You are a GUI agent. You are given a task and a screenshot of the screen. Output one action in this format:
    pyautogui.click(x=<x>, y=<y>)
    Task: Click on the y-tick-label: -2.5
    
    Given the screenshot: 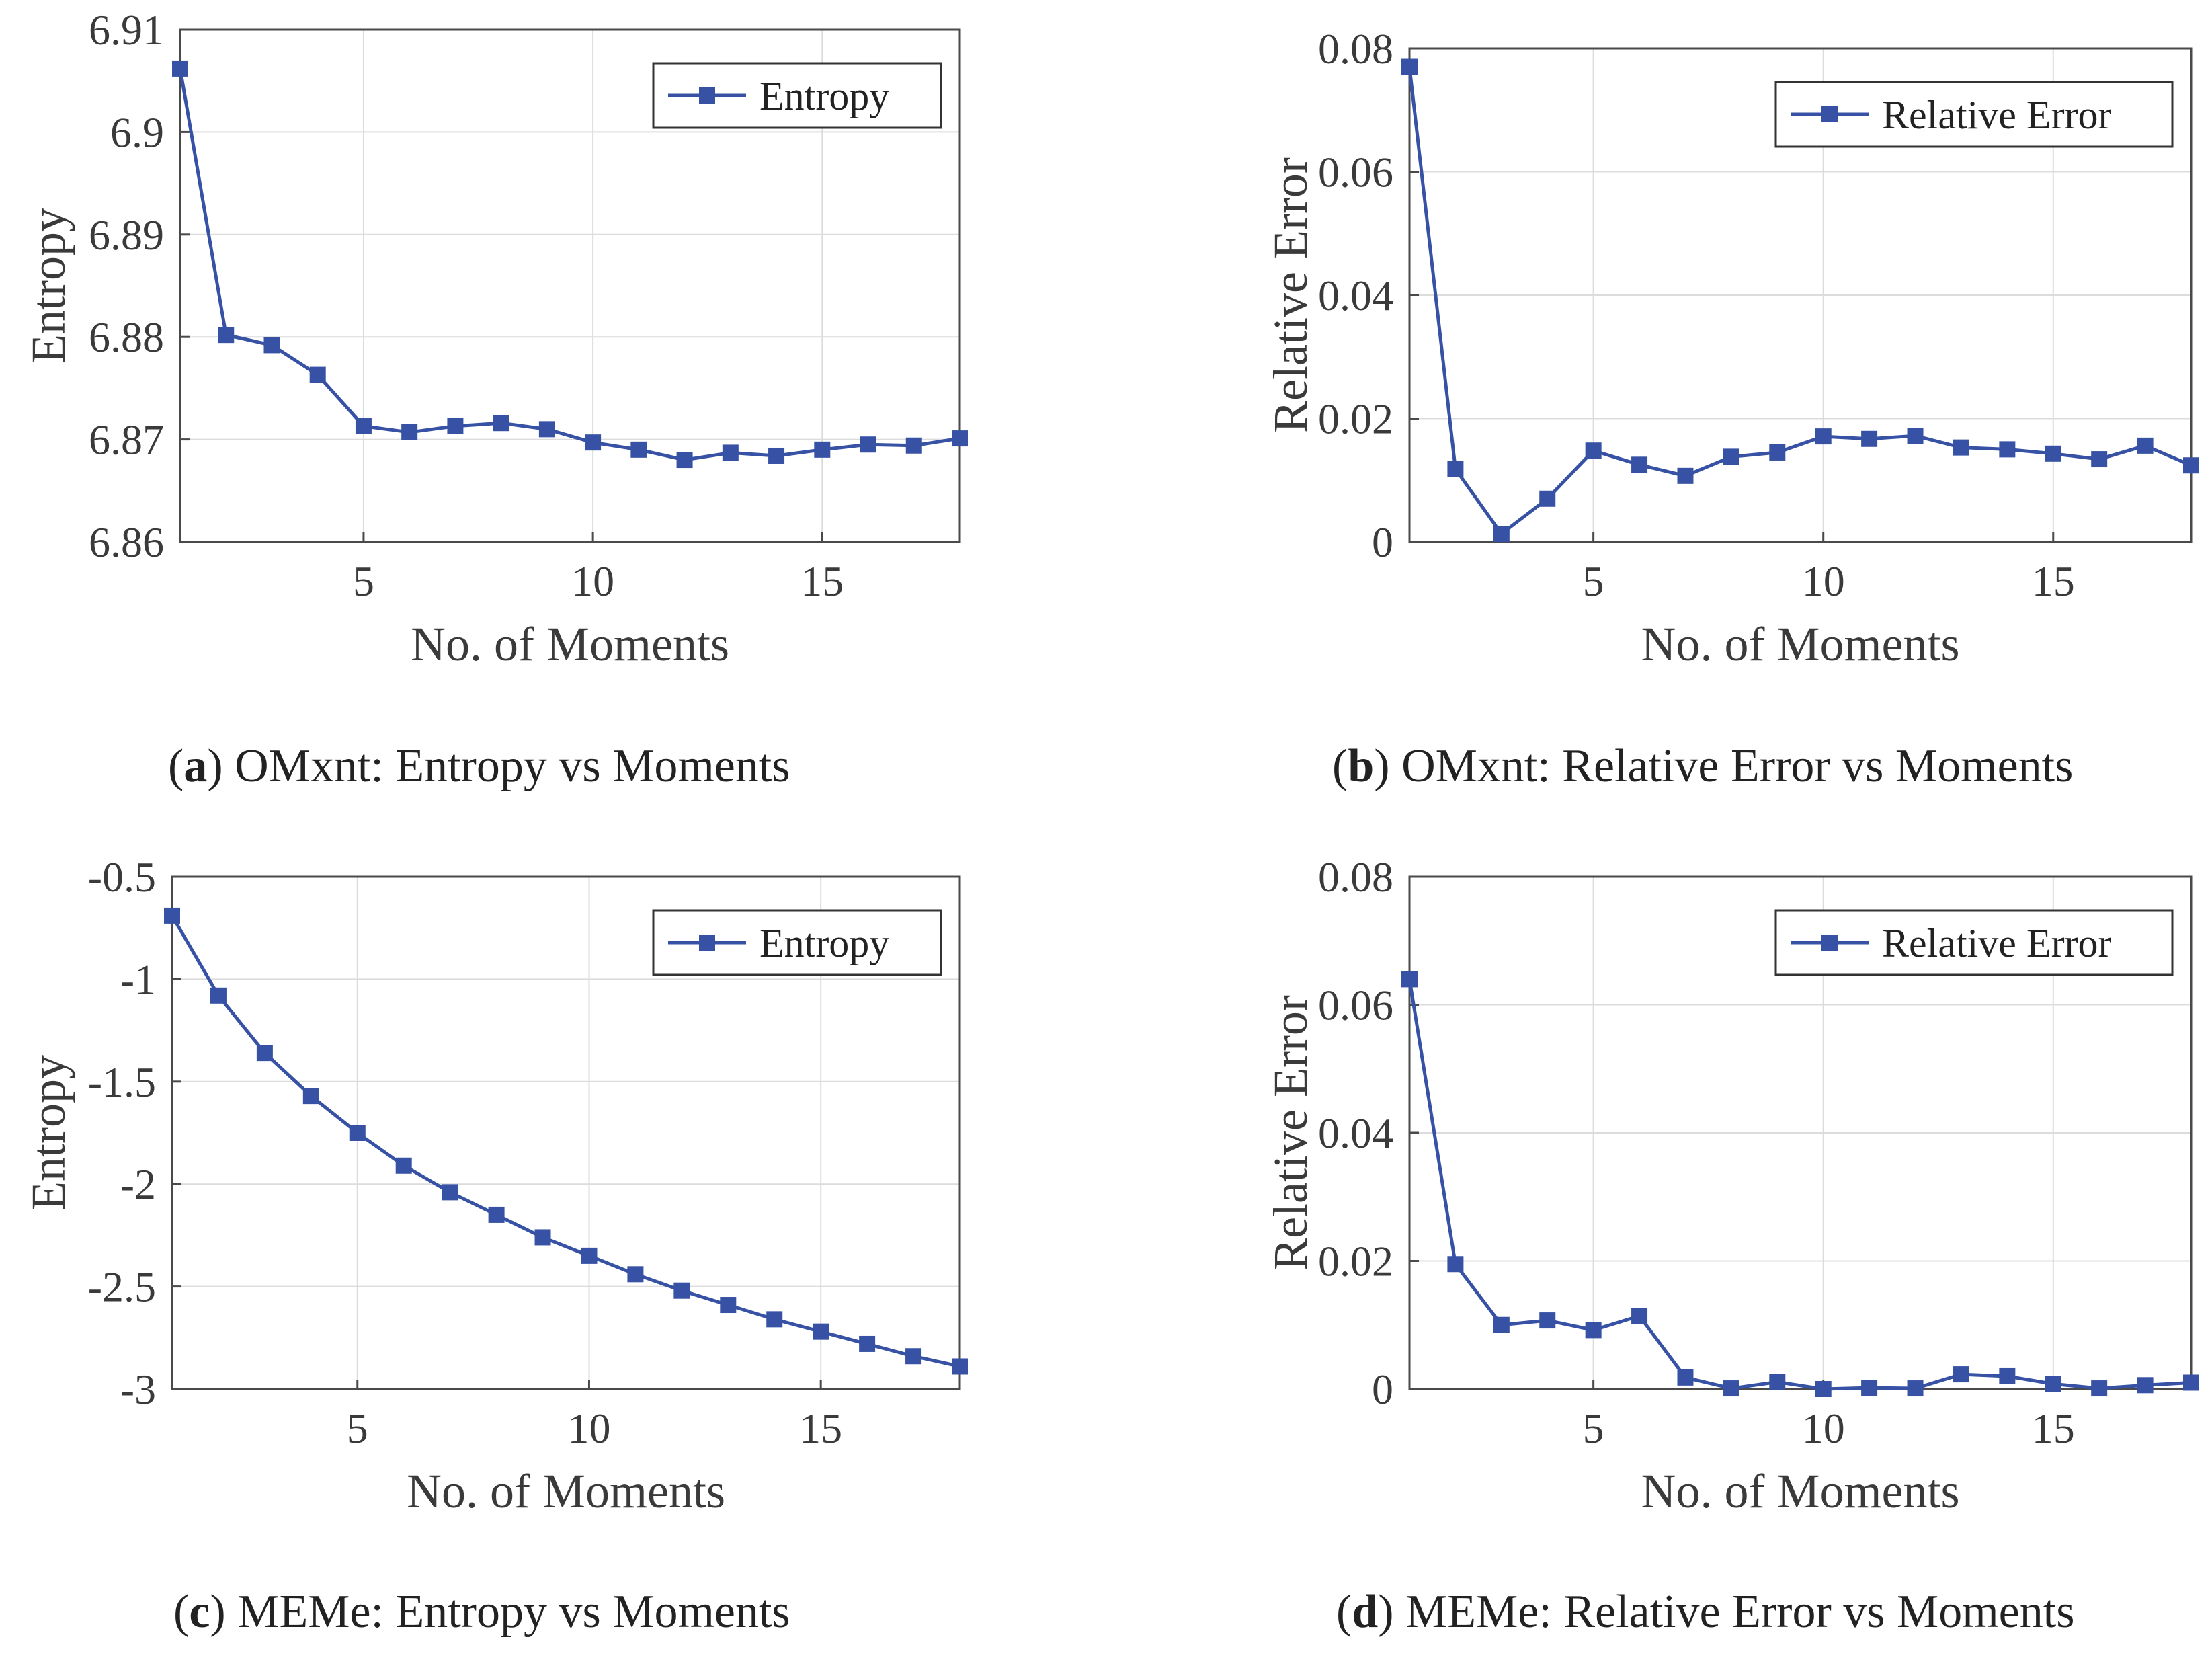 What is the action you would take?
    pyautogui.click(x=122, y=1287)
    